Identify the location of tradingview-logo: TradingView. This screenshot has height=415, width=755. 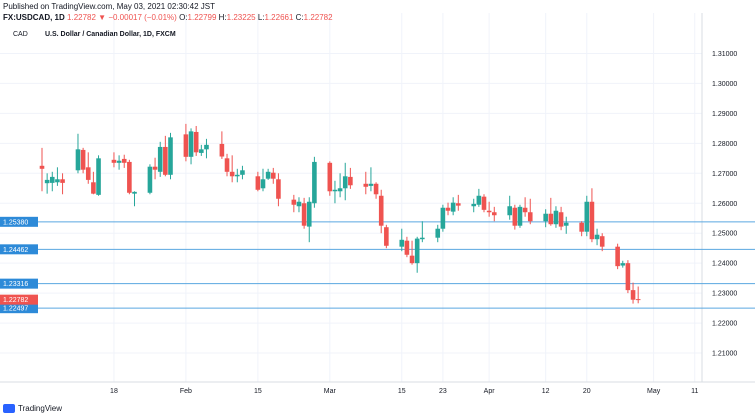
(32, 408).